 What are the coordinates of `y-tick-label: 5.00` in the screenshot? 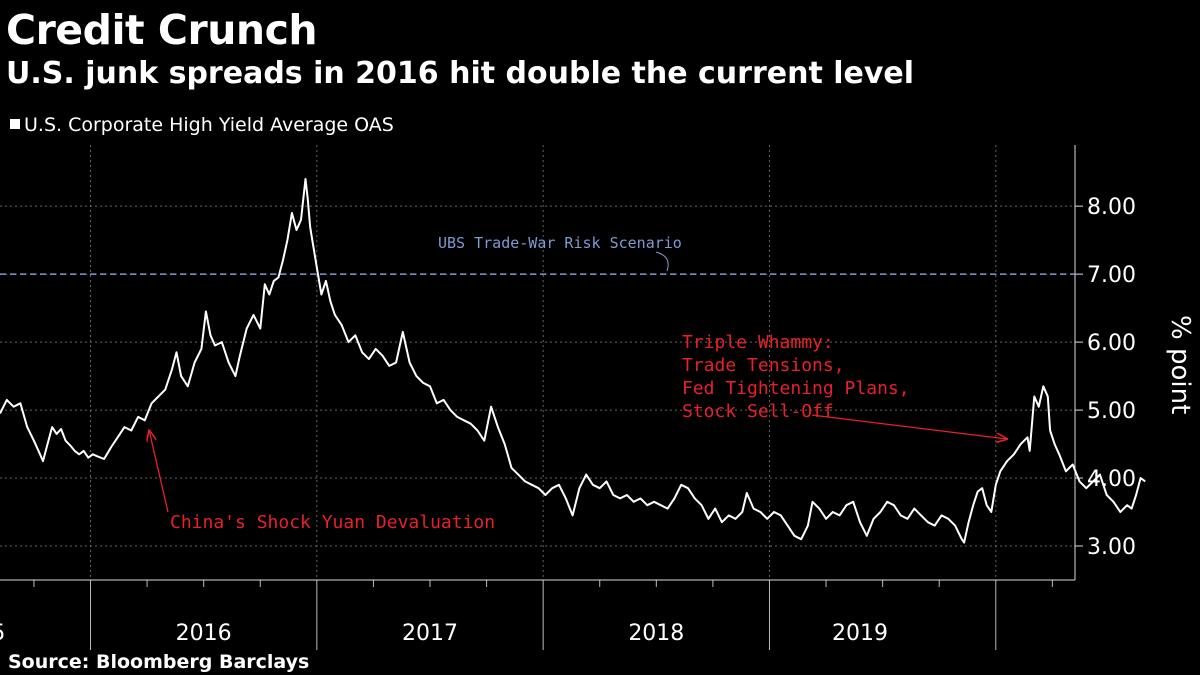 It's located at (1111, 411).